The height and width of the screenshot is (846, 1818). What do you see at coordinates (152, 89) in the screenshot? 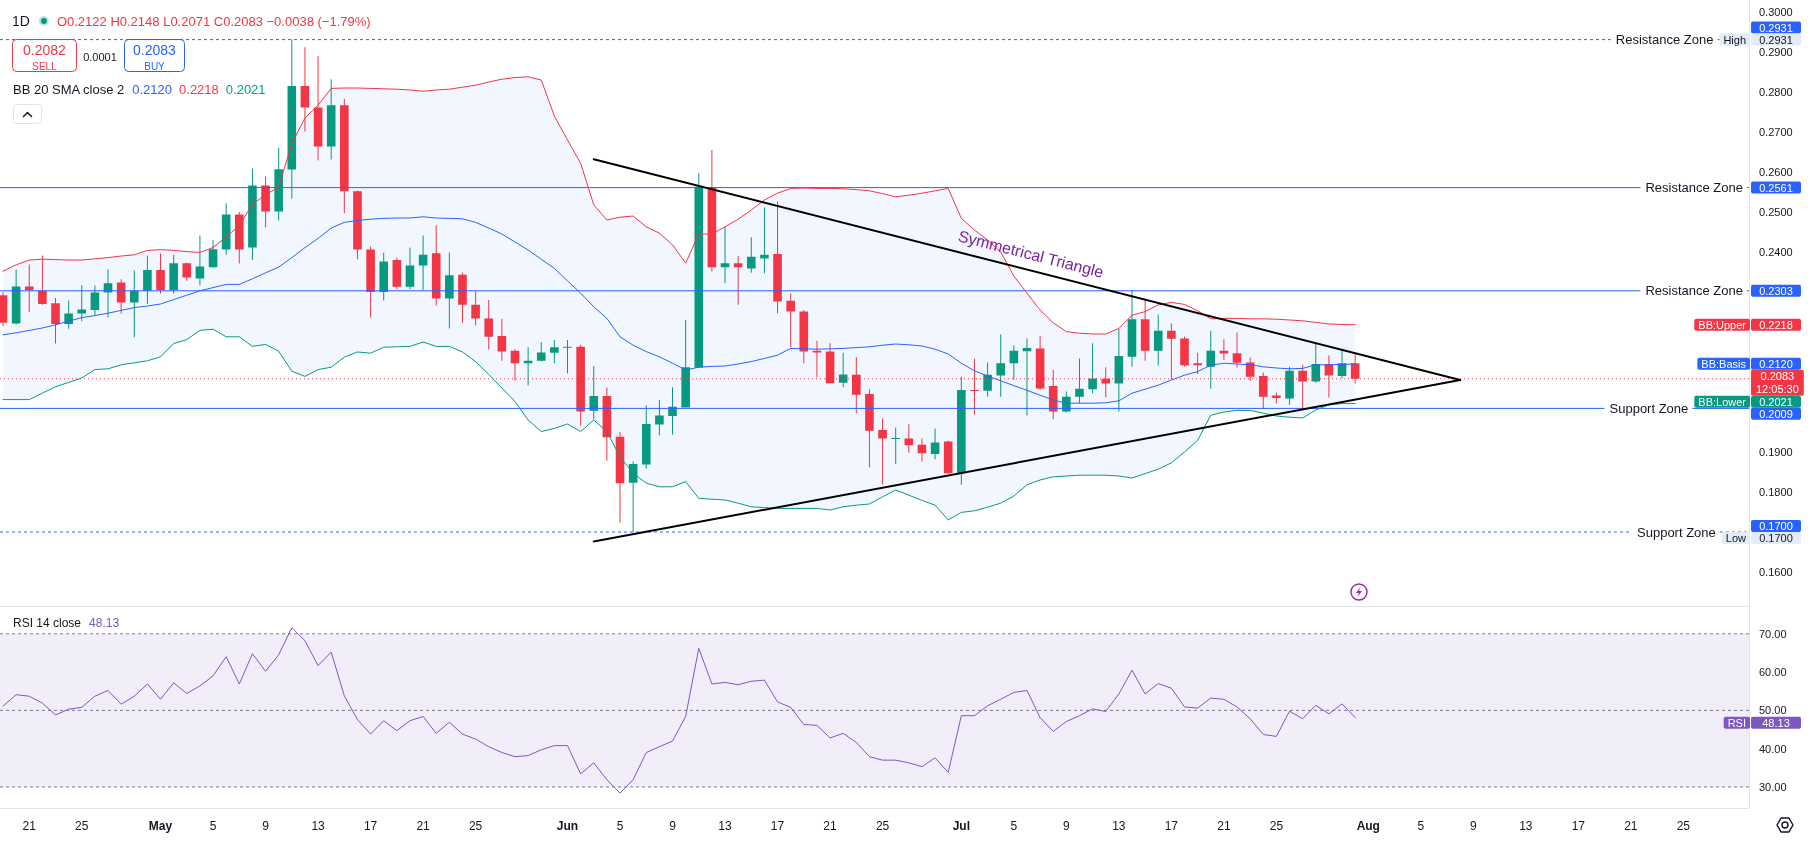
I see `annotation: 0.2120` at bounding box center [152, 89].